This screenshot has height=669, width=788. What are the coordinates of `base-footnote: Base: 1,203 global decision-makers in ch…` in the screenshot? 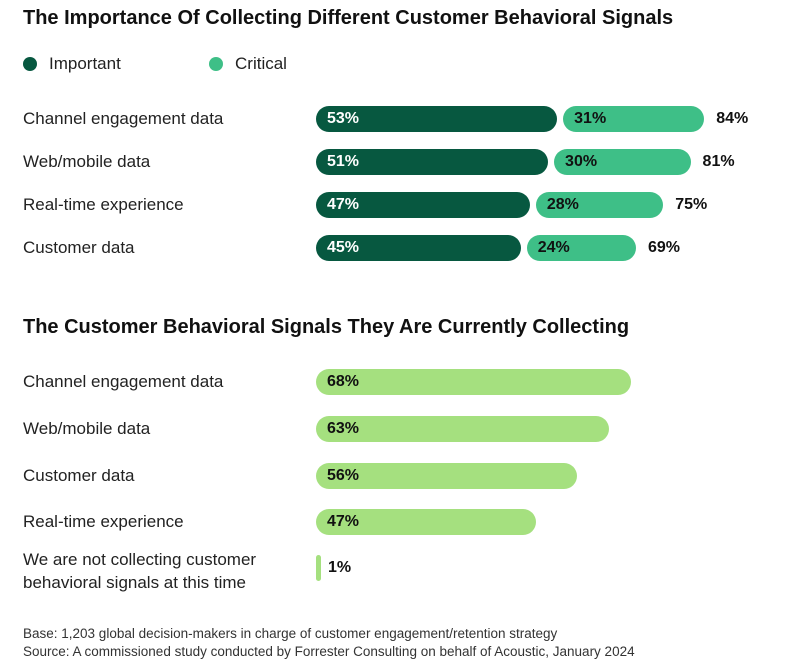 It's located at (290, 633).